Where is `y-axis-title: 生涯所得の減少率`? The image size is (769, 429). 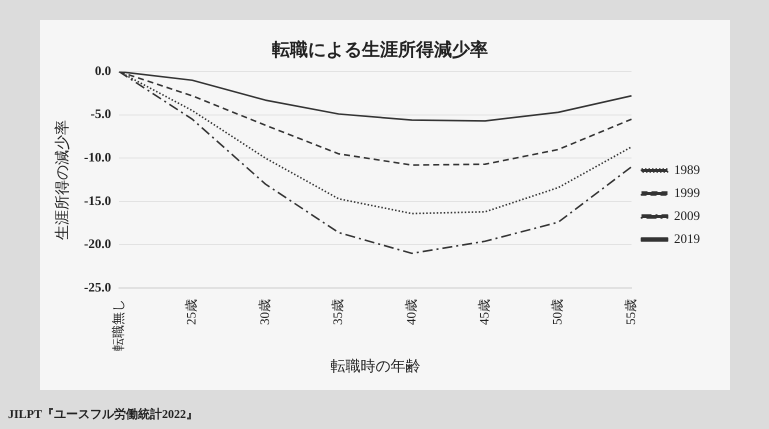 y-axis-title: 生涯所得の減少率 is located at coordinates (62, 180).